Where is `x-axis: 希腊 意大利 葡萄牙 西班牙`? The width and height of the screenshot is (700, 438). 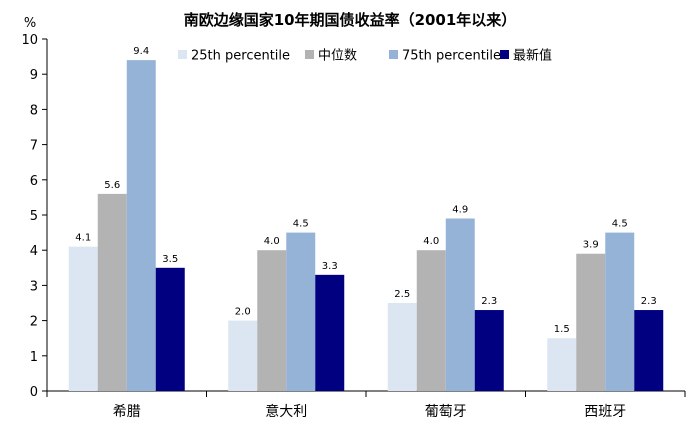
x-axis: 希腊 意大利 葡萄牙 西班牙 is located at coordinates (366, 405).